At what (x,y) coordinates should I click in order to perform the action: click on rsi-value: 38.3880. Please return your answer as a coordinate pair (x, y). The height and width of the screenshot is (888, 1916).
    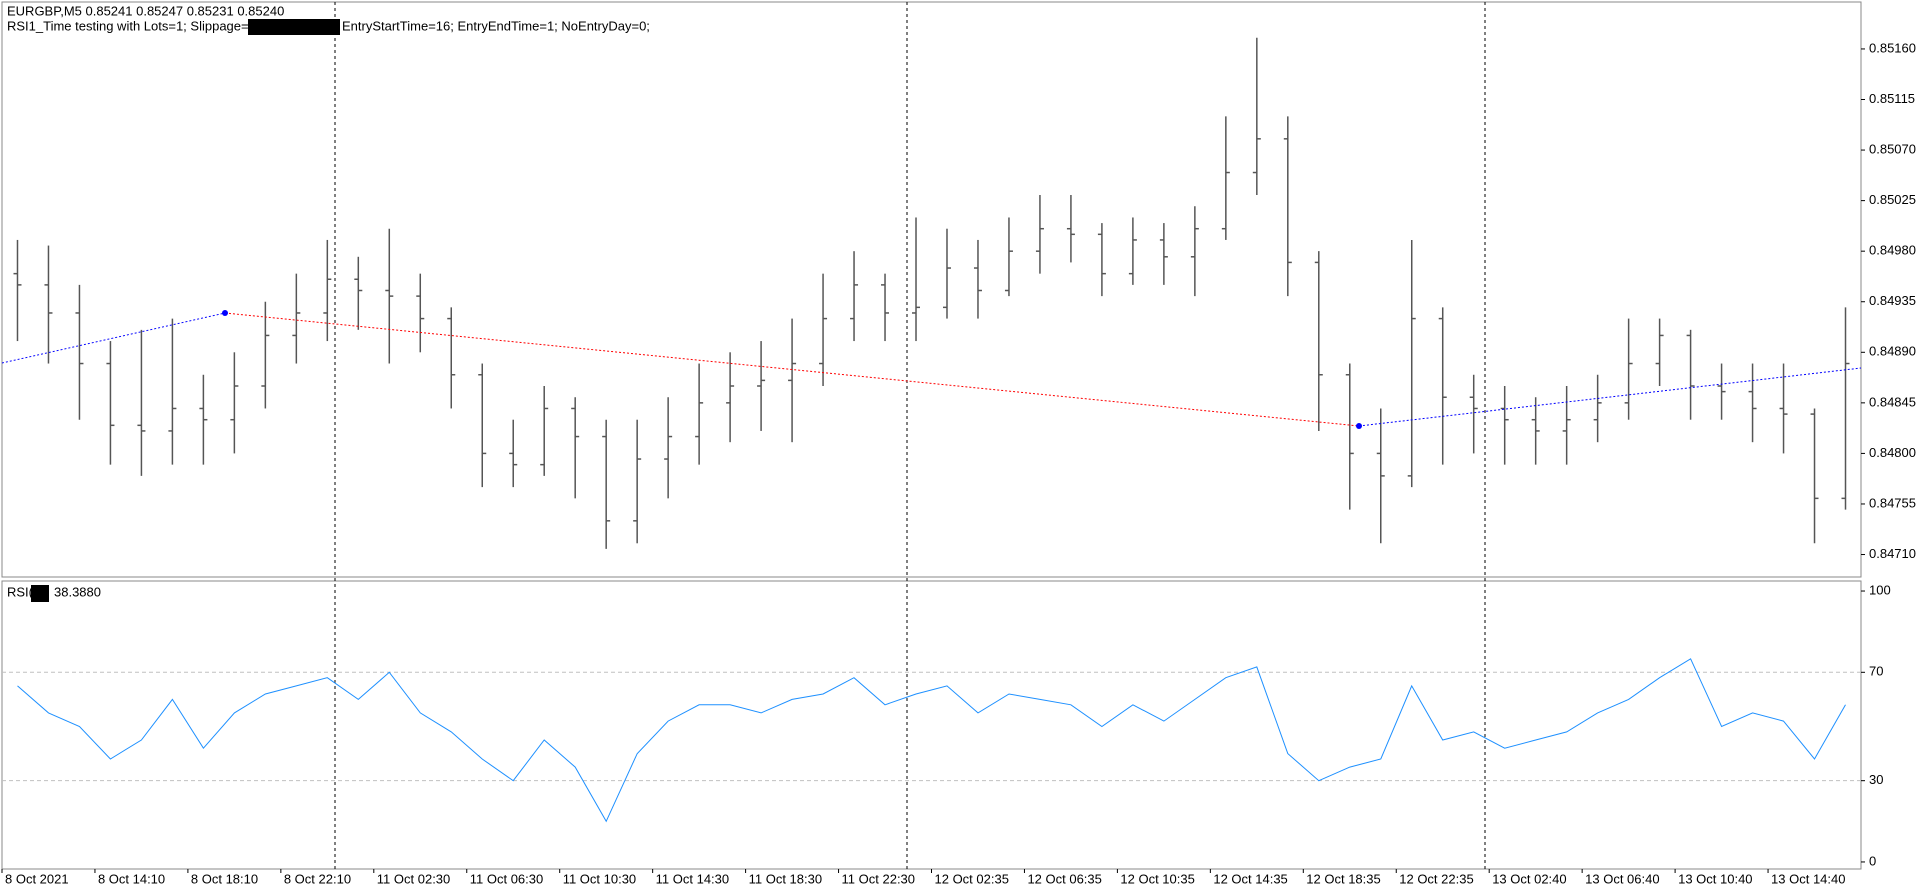
    Looking at the image, I should click on (77, 591).